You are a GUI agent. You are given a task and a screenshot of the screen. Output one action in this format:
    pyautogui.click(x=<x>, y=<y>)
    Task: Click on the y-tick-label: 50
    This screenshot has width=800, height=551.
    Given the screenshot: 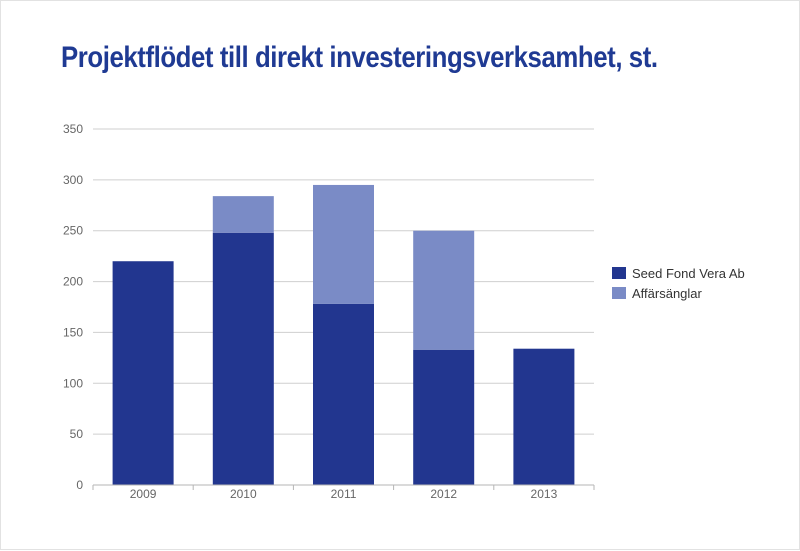 What is the action you would take?
    pyautogui.click(x=77, y=434)
    